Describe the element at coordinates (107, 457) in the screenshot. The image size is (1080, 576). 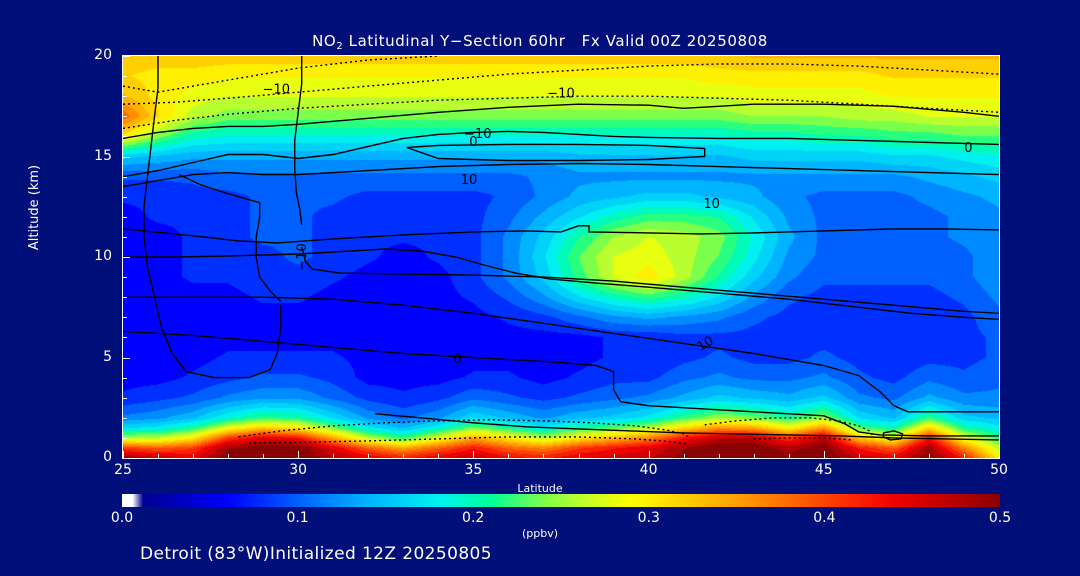
I see `y-tick-label: 0` at that location.